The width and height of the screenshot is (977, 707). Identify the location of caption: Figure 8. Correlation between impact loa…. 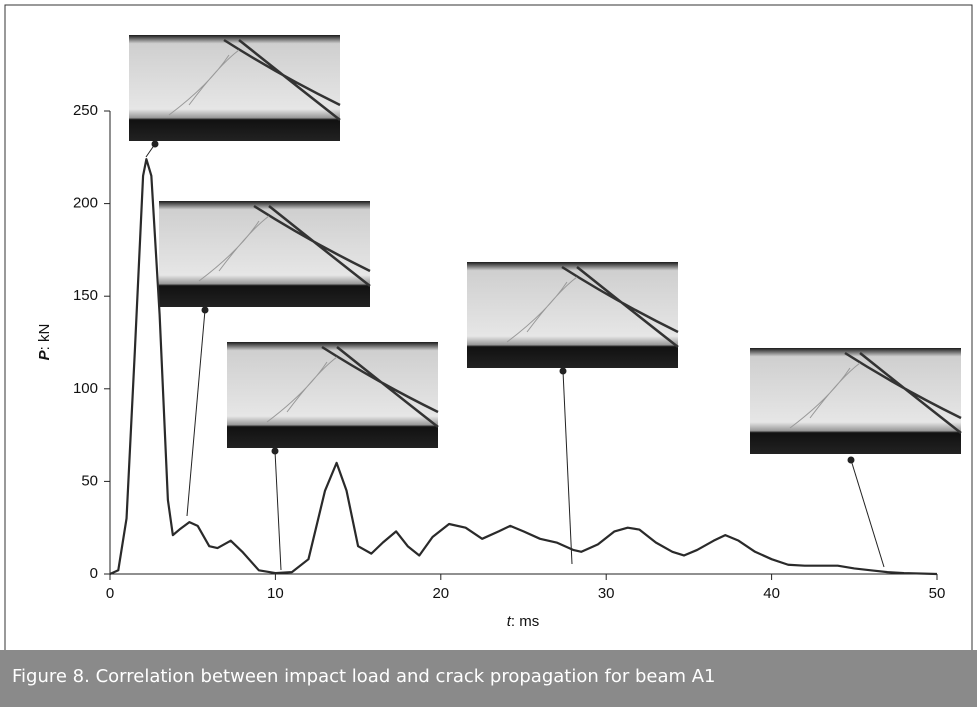
(364, 676).